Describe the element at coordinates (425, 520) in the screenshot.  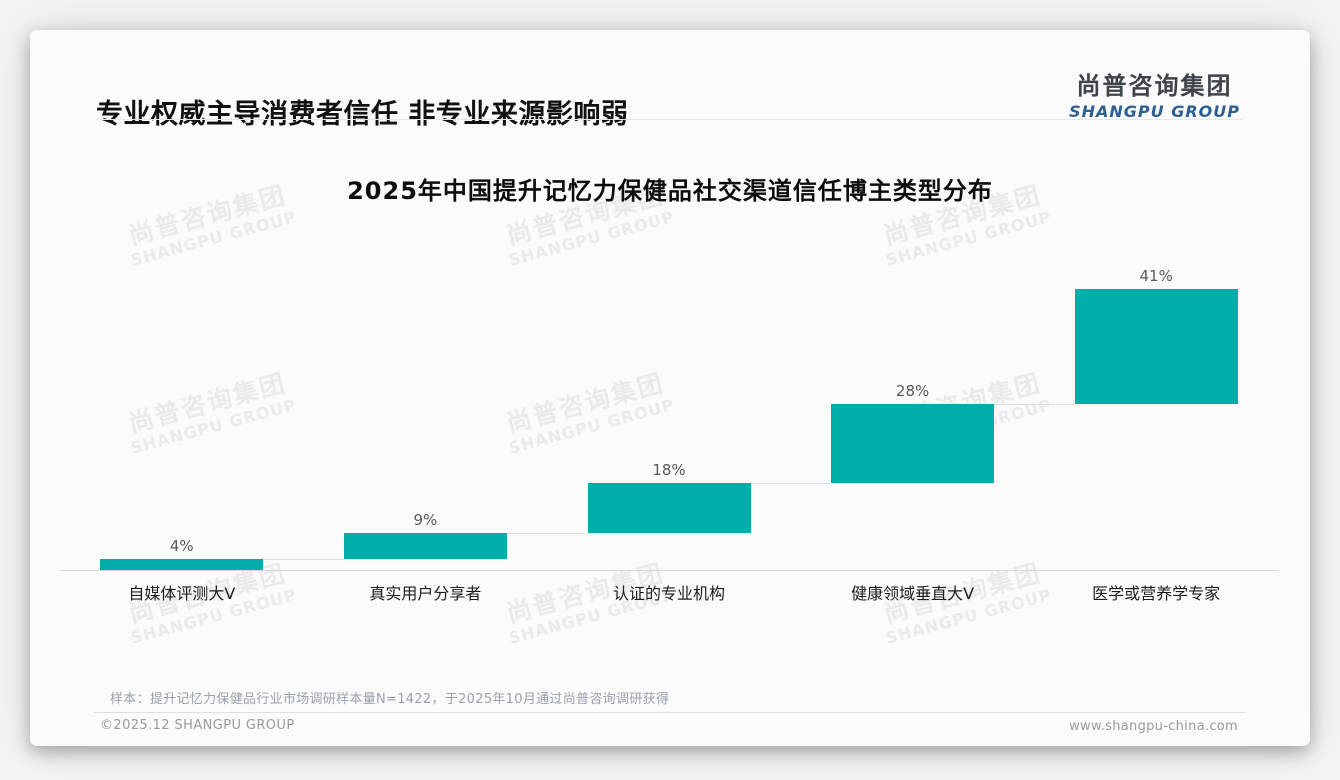
I see `value-label-2: 9%` at that location.